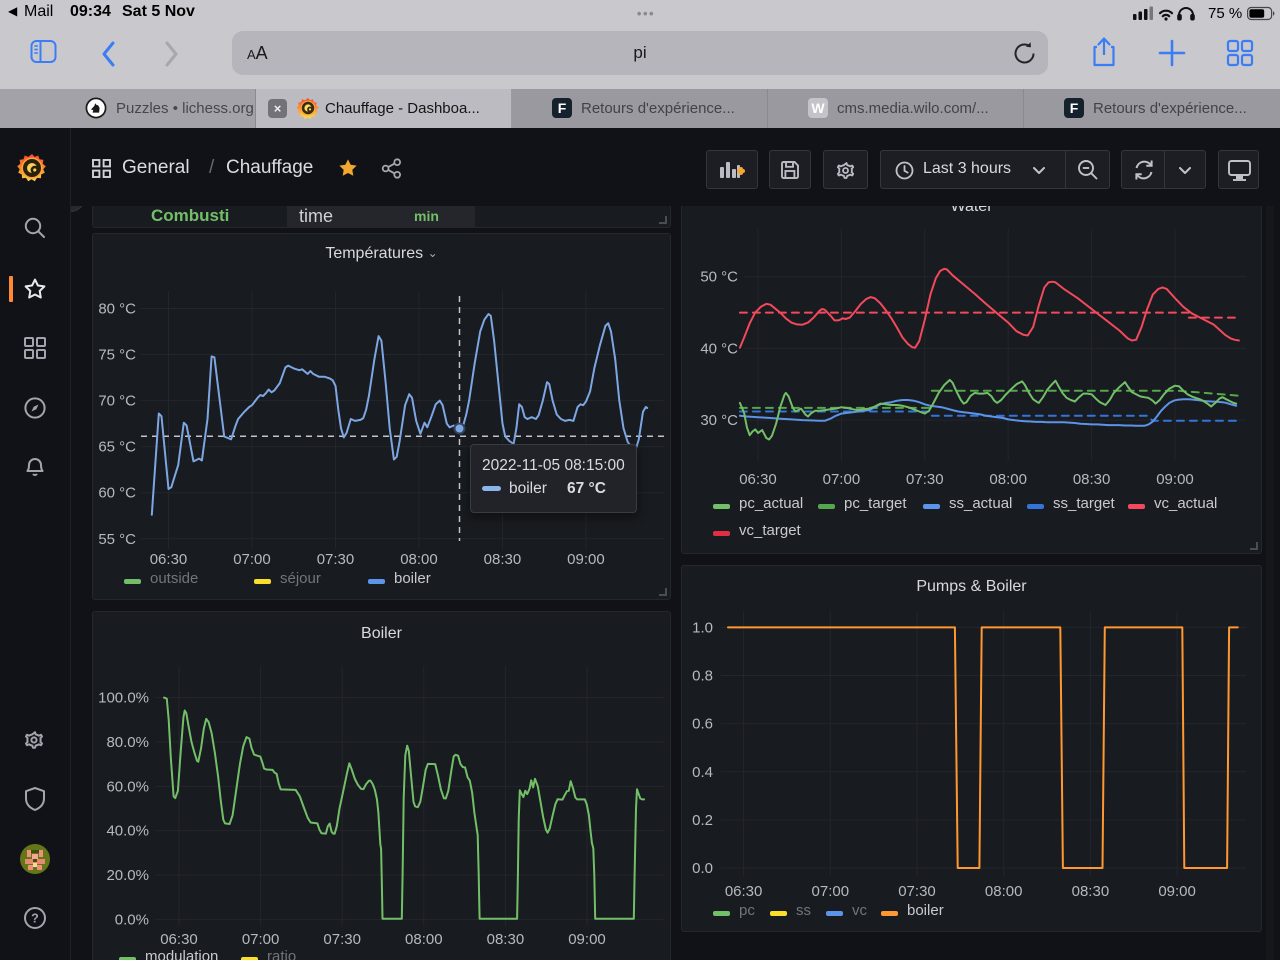 The height and width of the screenshot is (960, 1280). Describe the element at coordinates (702, 772) in the screenshot. I see `svg-text: 0.4` at that location.